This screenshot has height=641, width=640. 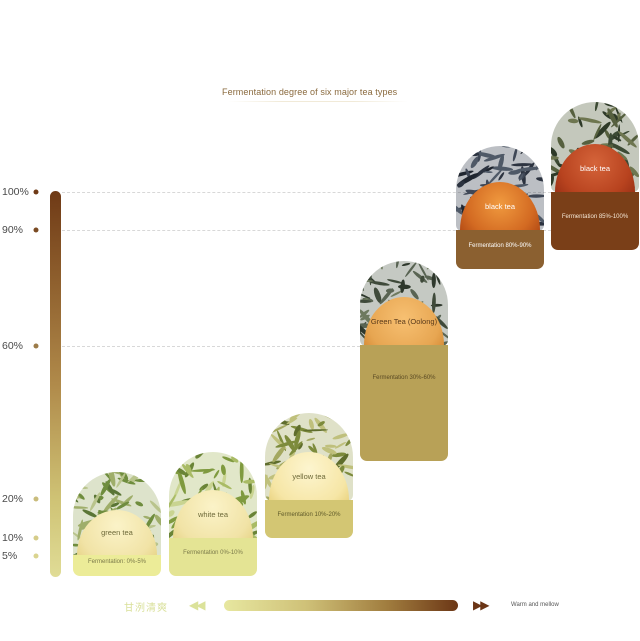 What do you see at coordinates (13, 499) in the screenshot?
I see `y-tick-label: 20%` at bounding box center [13, 499].